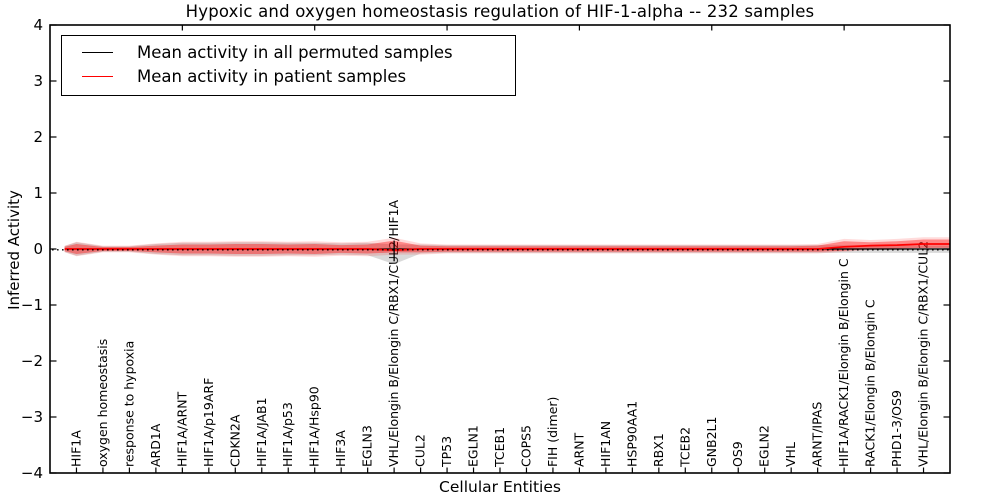 The width and height of the screenshot is (1000, 500). Describe the element at coordinates (314, 426) in the screenshot. I see `x-tick-label: HIF1A/Hsp90` at that location.